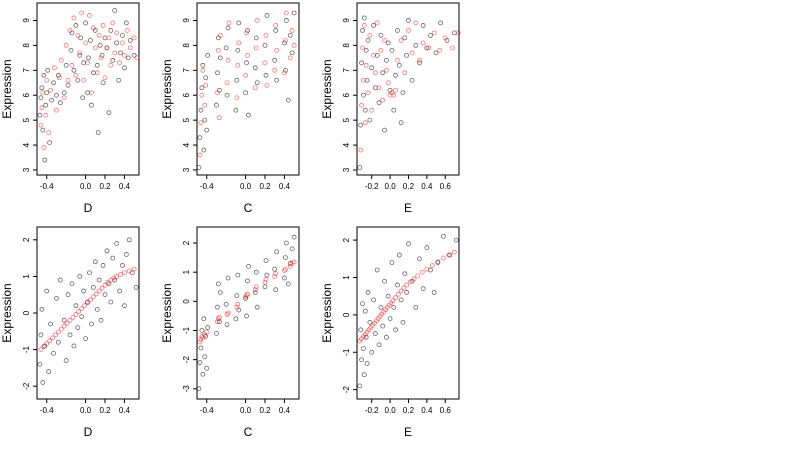 The height and width of the screenshot is (450, 800). Describe the element at coordinates (285, 410) in the screenshot. I see `x-tick-label: 0.4` at that location.